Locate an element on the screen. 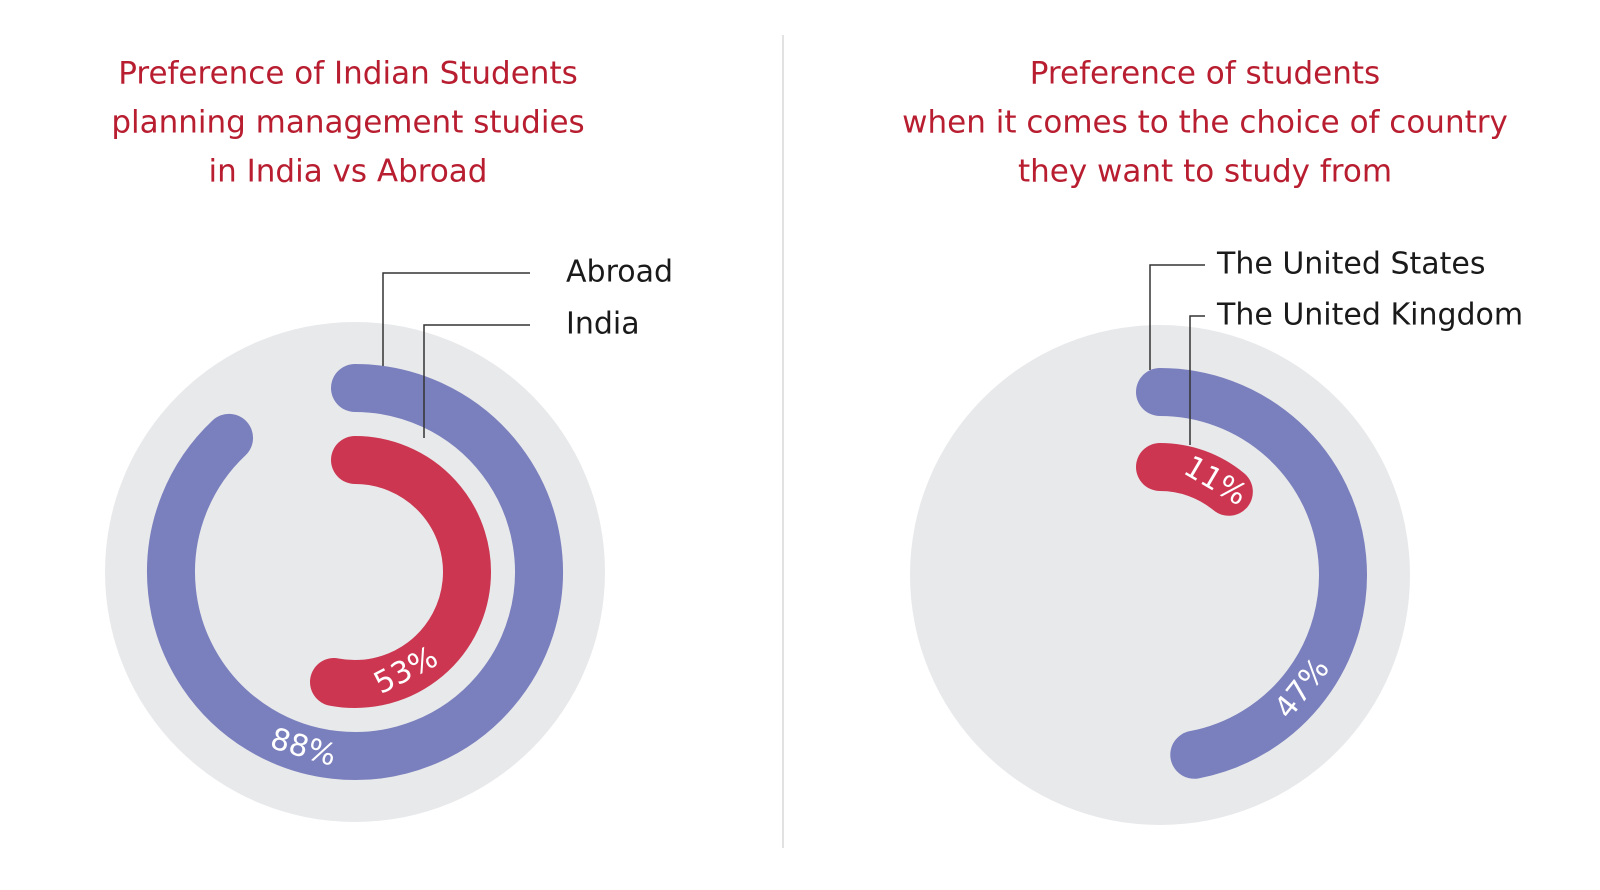 The width and height of the screenshot is (1600, 890). chart-title: in India vs Abroad is located at coordinates (348, 172).